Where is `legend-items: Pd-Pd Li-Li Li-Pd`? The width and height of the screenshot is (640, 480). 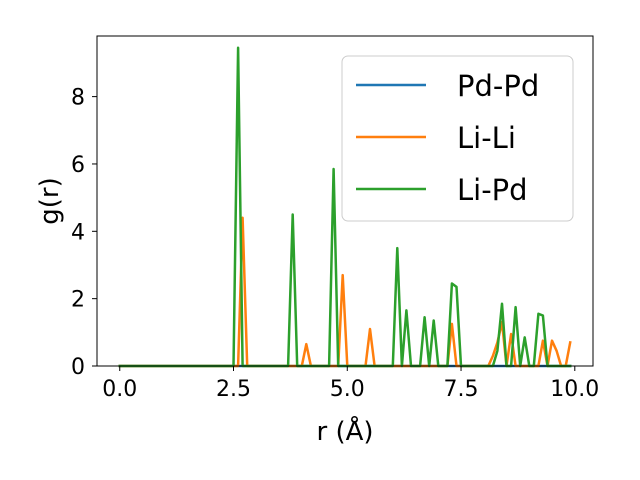
legend-items: Pd-Pd Li-Li Li-Pd is located at coordinates (447, 138).